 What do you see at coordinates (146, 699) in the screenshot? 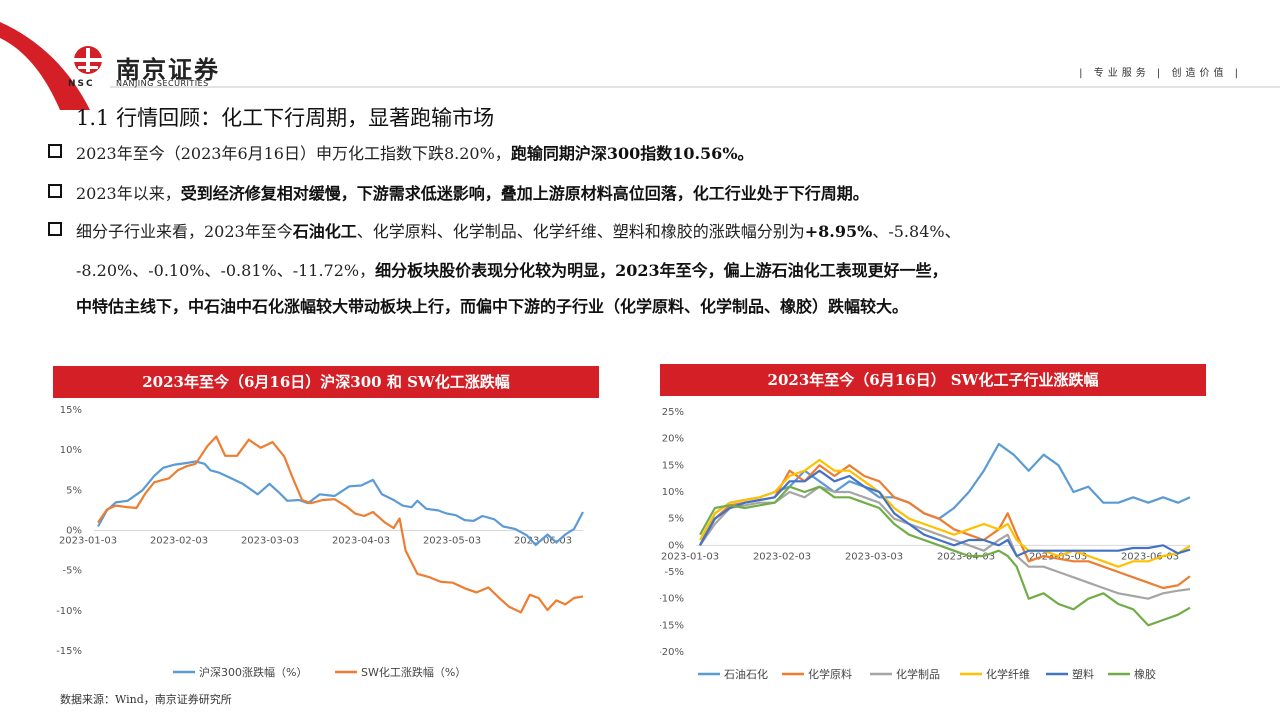
I see `data-source: 数据来源：Wind，南京证券研究所` at bounding box center [146, 699].